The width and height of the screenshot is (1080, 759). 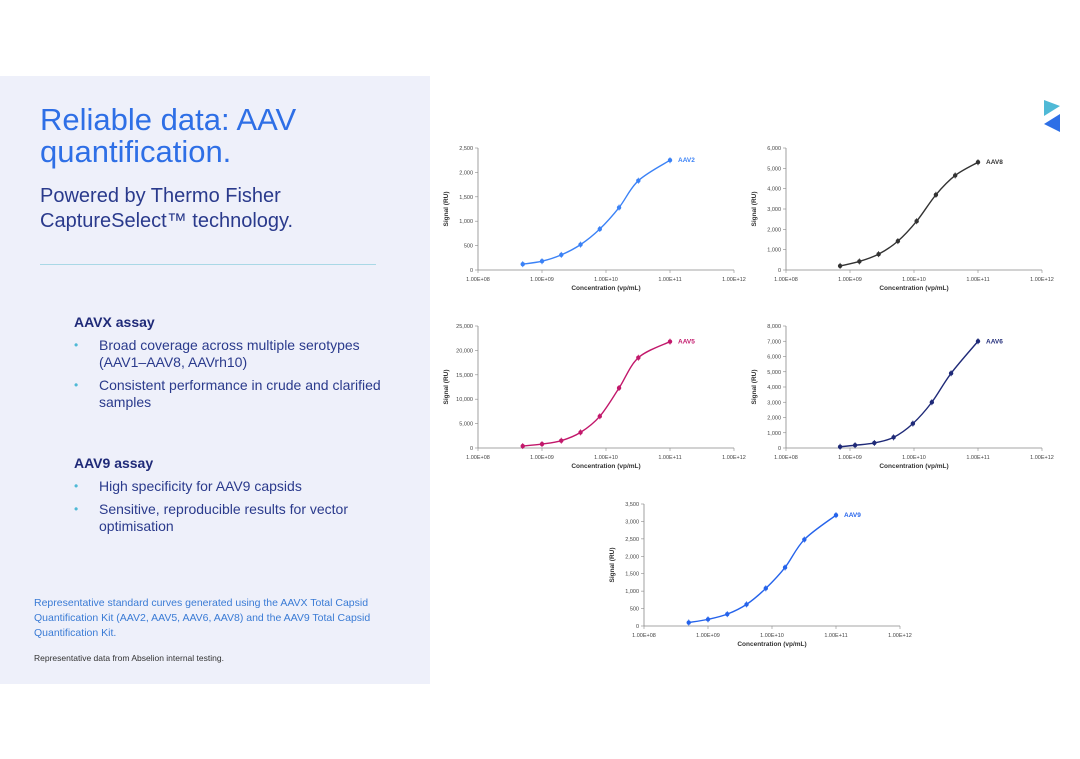 I want to click on aavx-heading: AAVX assay, so click(x=114, y=322).